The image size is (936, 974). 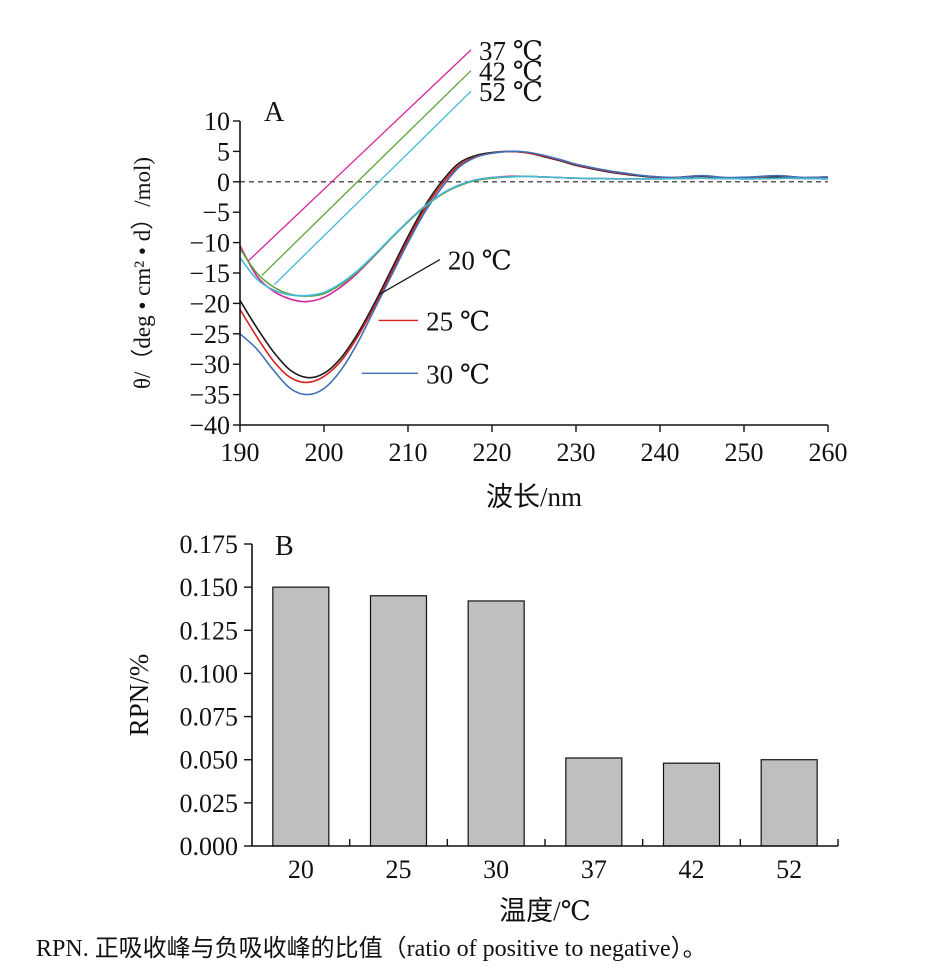 I want to click on y-tick-label: 0.025, so click(x=209, y=803).